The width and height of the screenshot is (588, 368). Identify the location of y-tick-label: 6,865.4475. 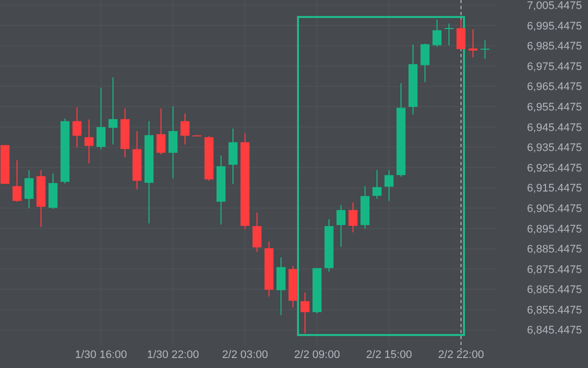
(554, 290).